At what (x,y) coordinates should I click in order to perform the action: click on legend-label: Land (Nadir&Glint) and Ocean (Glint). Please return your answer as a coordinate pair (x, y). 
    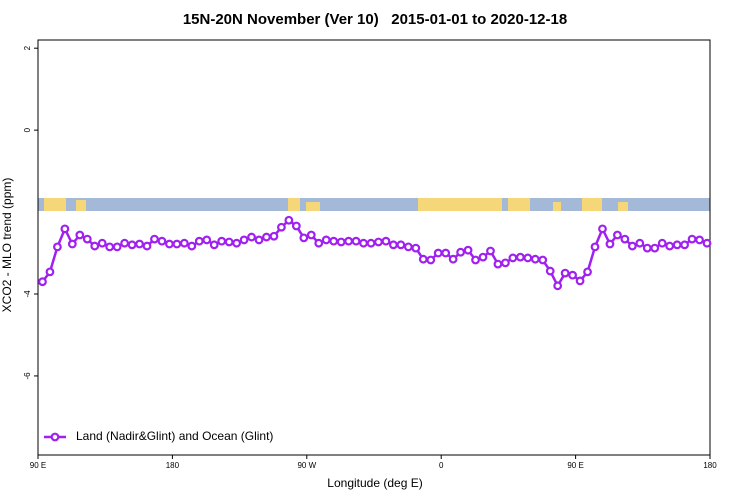
    Looking at the image, I should click on (174, 436).